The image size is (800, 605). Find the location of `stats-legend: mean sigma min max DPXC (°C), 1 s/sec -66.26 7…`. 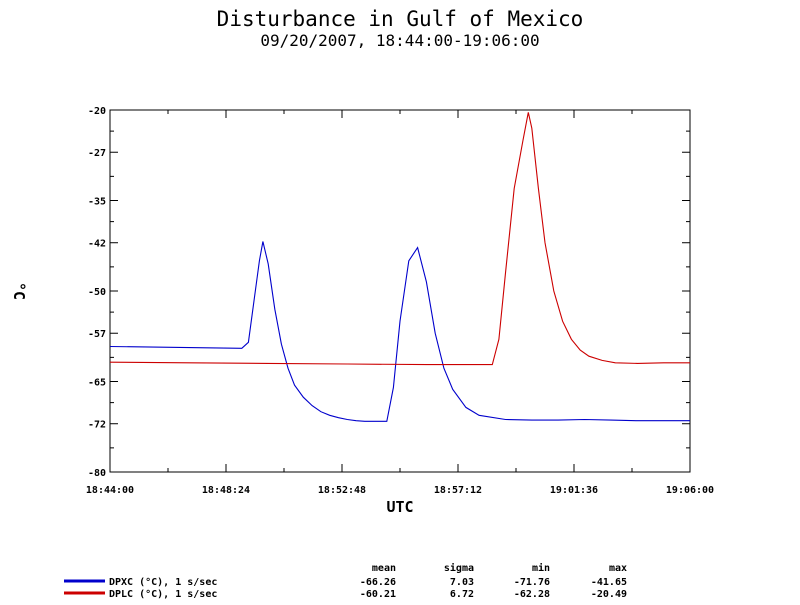

stats-legend: mean sigma min max DPXC (°C), 1 s/sec -66.26 7… is located at coordinates (345, 581).